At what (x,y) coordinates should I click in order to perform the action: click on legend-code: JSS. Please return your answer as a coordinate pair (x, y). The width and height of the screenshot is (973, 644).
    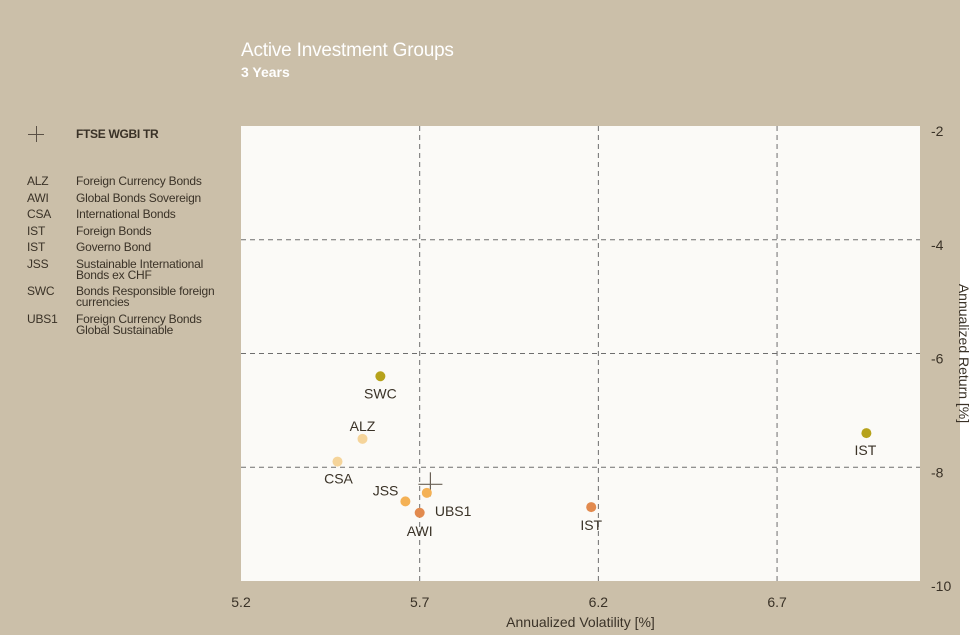
    Looking at the image, I should click on (38, 263).